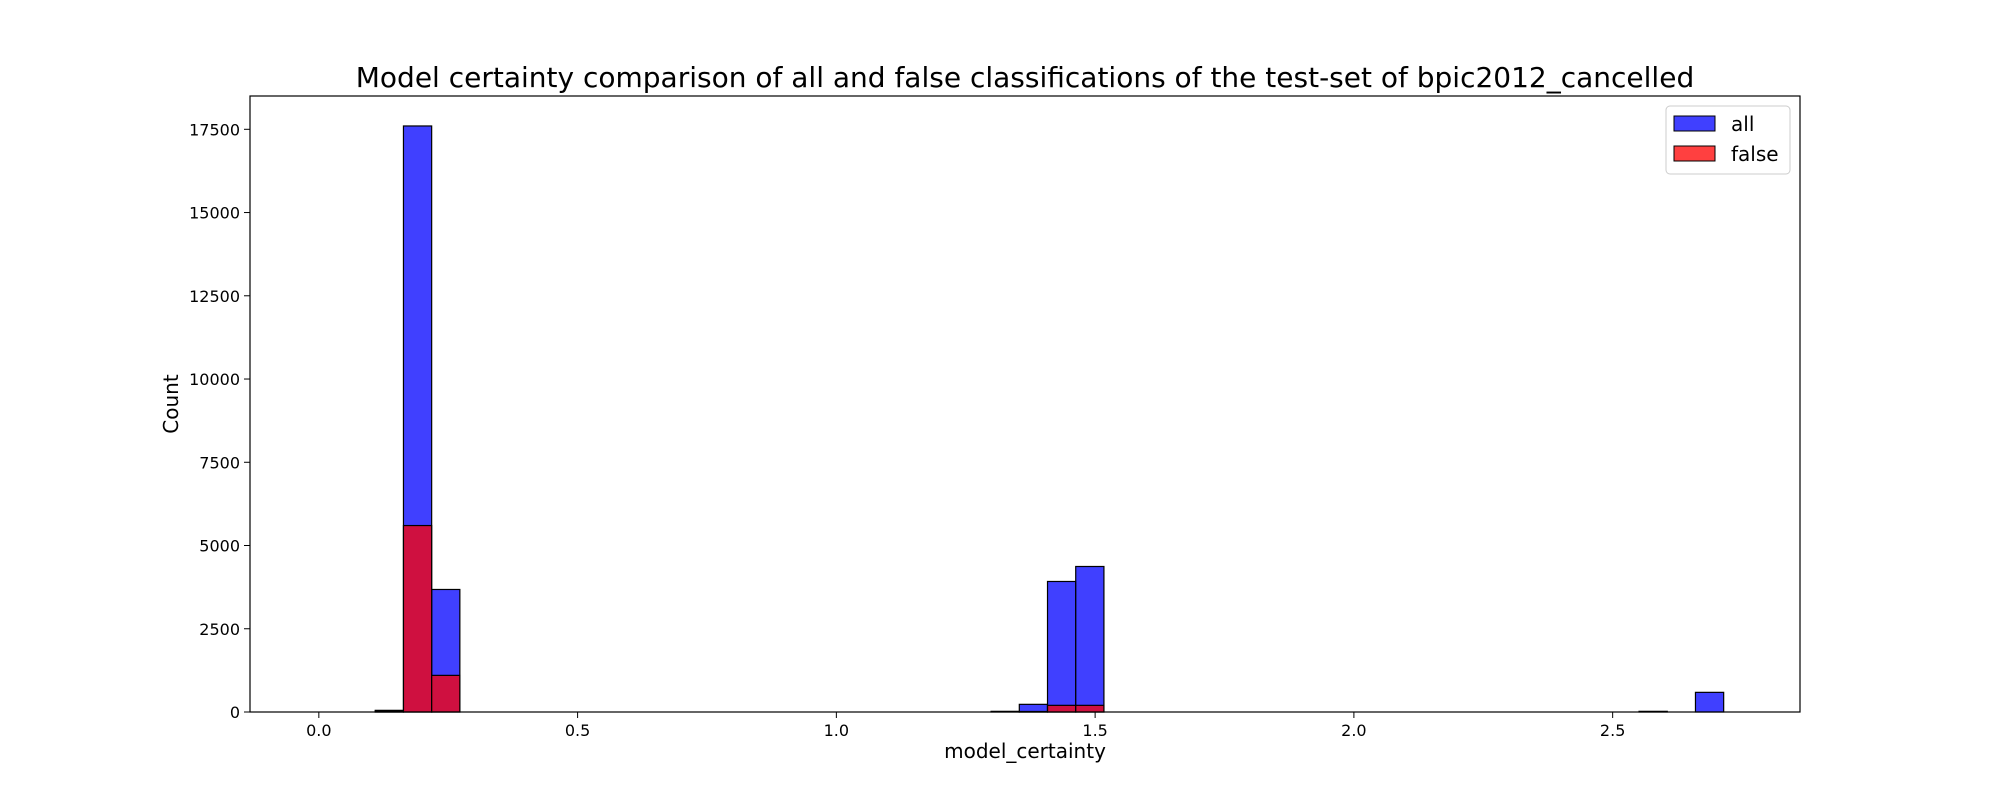 The height and width of the screenshot is (800, 2000). Describe the element at coordinates (1742, 124) in the screenshot. I see `legend-label-all: all` at that location.